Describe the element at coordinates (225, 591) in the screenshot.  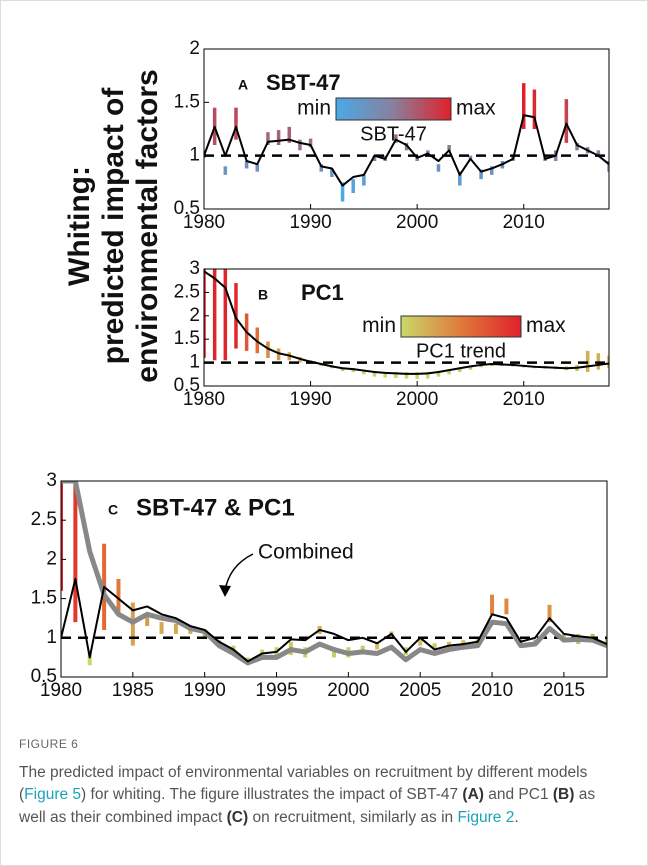
I see `annotation-arrowhead` at that location.